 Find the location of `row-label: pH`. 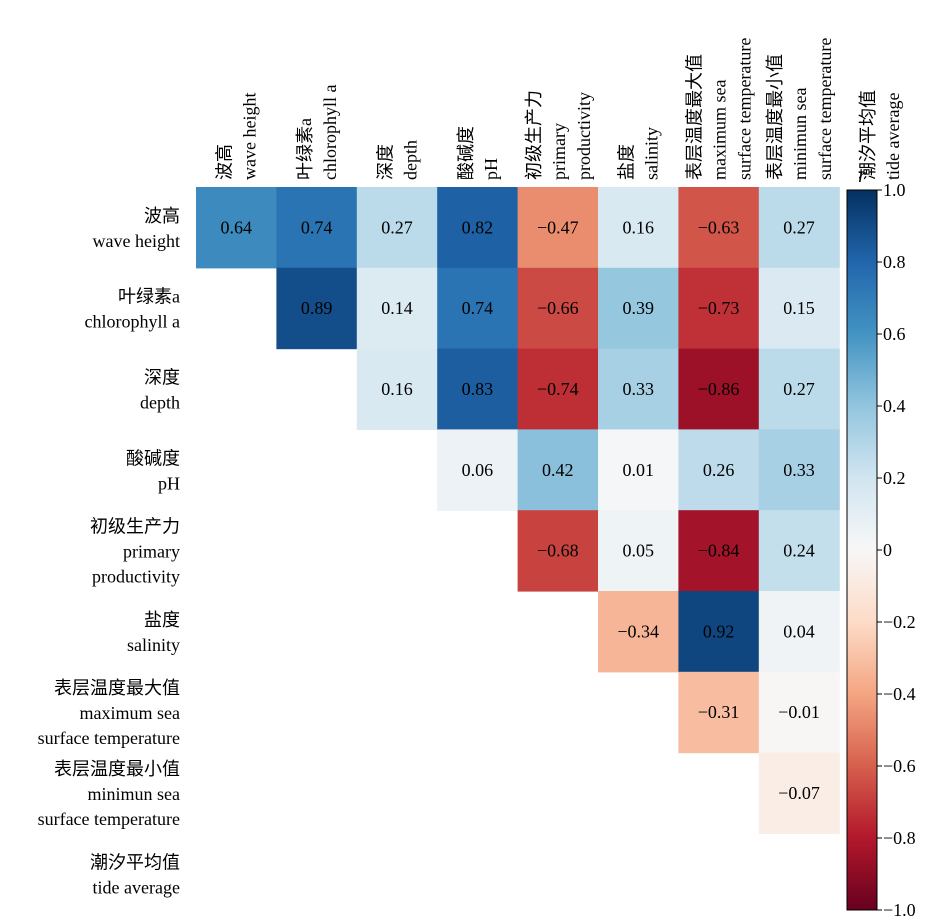

row-label: pH is located at coordinates (169, 483).